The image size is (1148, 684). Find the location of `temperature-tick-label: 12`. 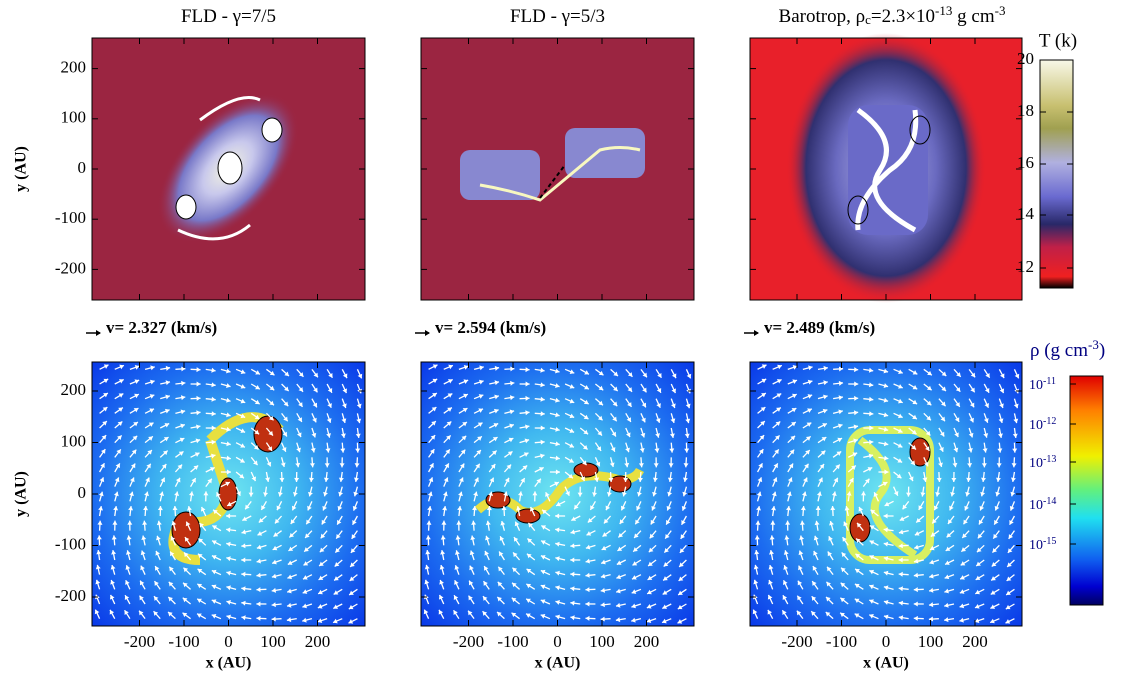

temperature-tick-label: 12 is located at coordinates (1025, 266).